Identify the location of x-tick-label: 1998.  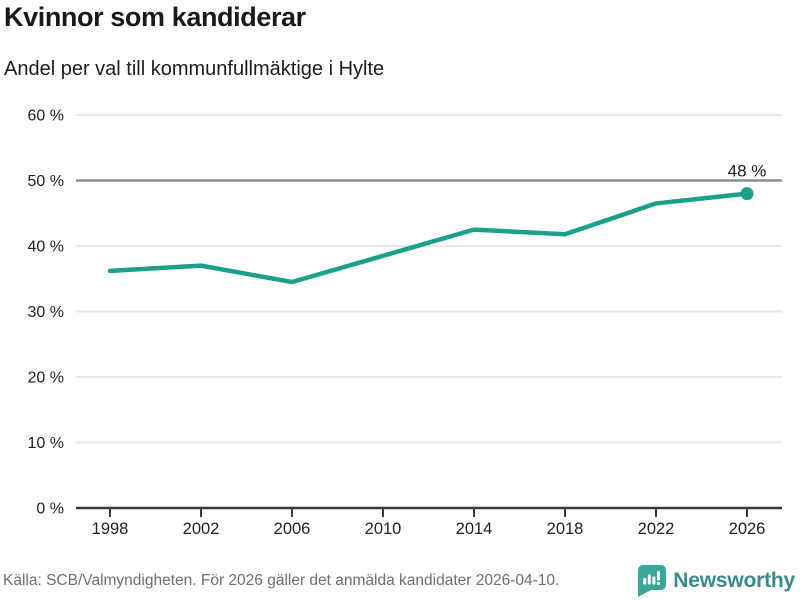
(110, 529).